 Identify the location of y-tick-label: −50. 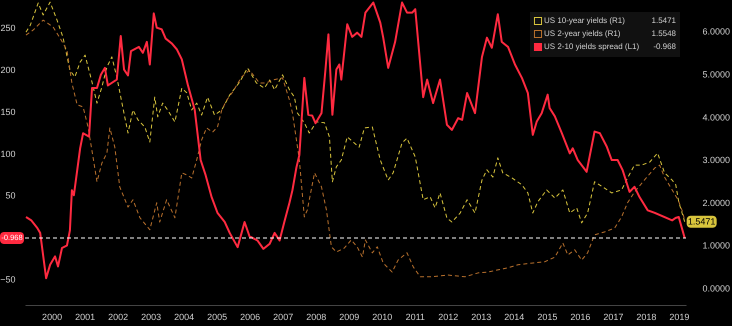
(8, 279).